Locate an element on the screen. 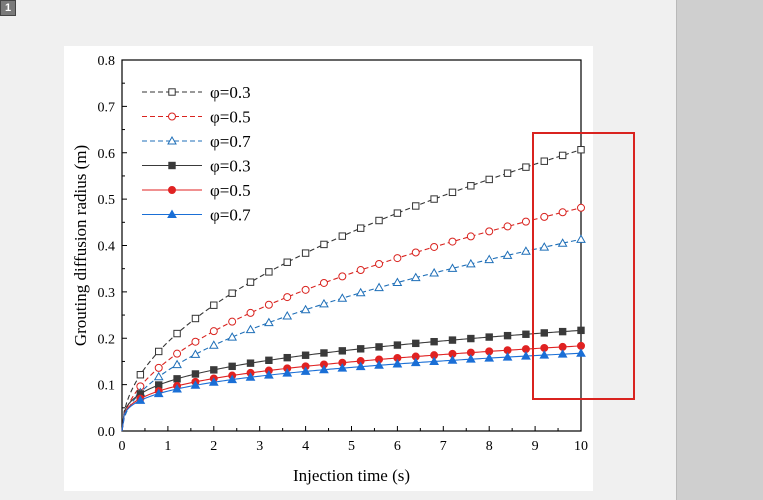  y-tick-label: 0.0 is located at coordinates (107, 432).